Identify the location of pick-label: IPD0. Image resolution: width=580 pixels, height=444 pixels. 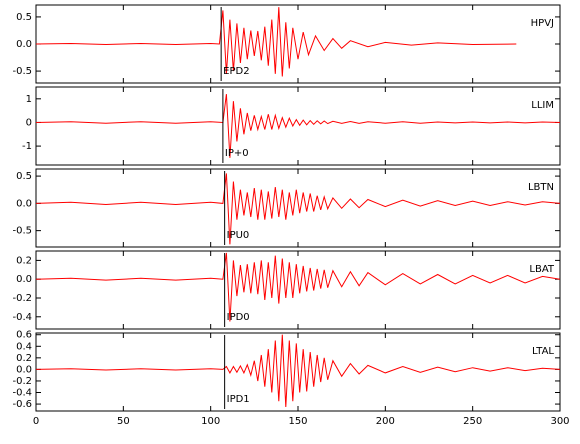
(238, 317).